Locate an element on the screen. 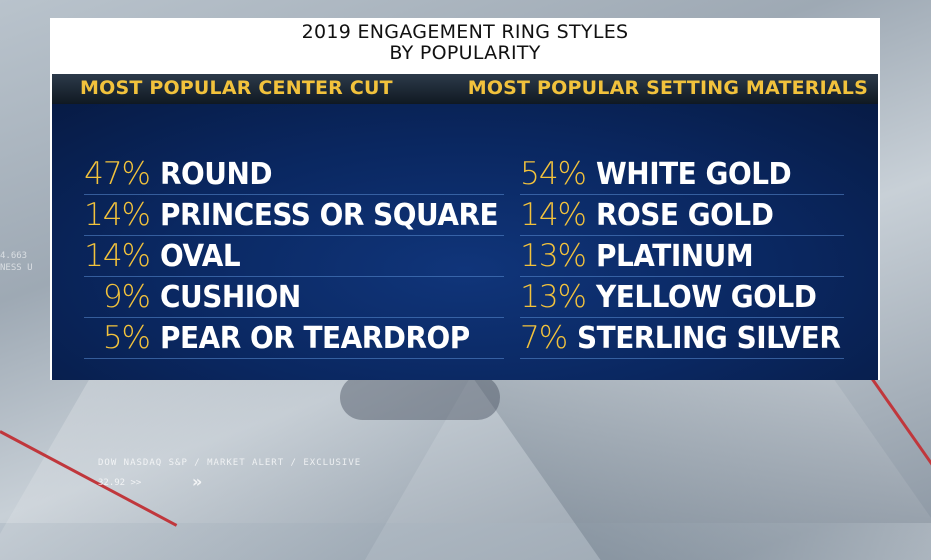 Image resolution: width=931 pixels, height=560 pixels. list-item: 14% ROSE GOLD is located at coordinates (682, 215).